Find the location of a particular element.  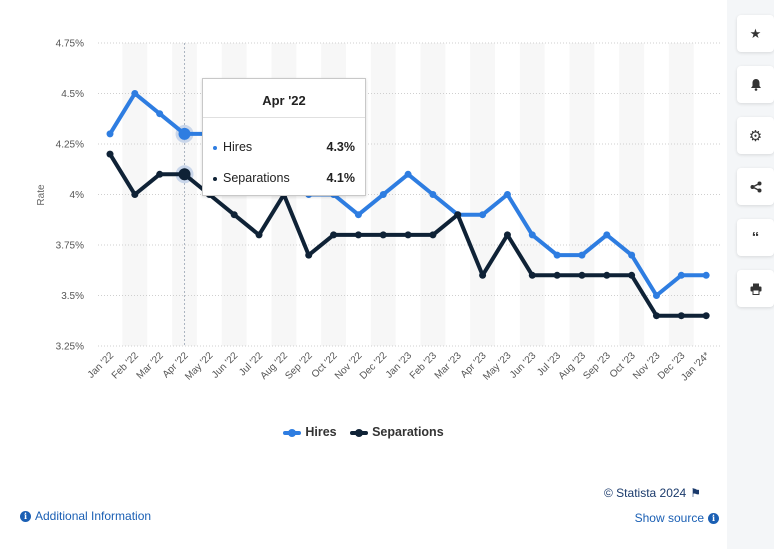

star-icon: ★ is located at coordinates (755, 33).